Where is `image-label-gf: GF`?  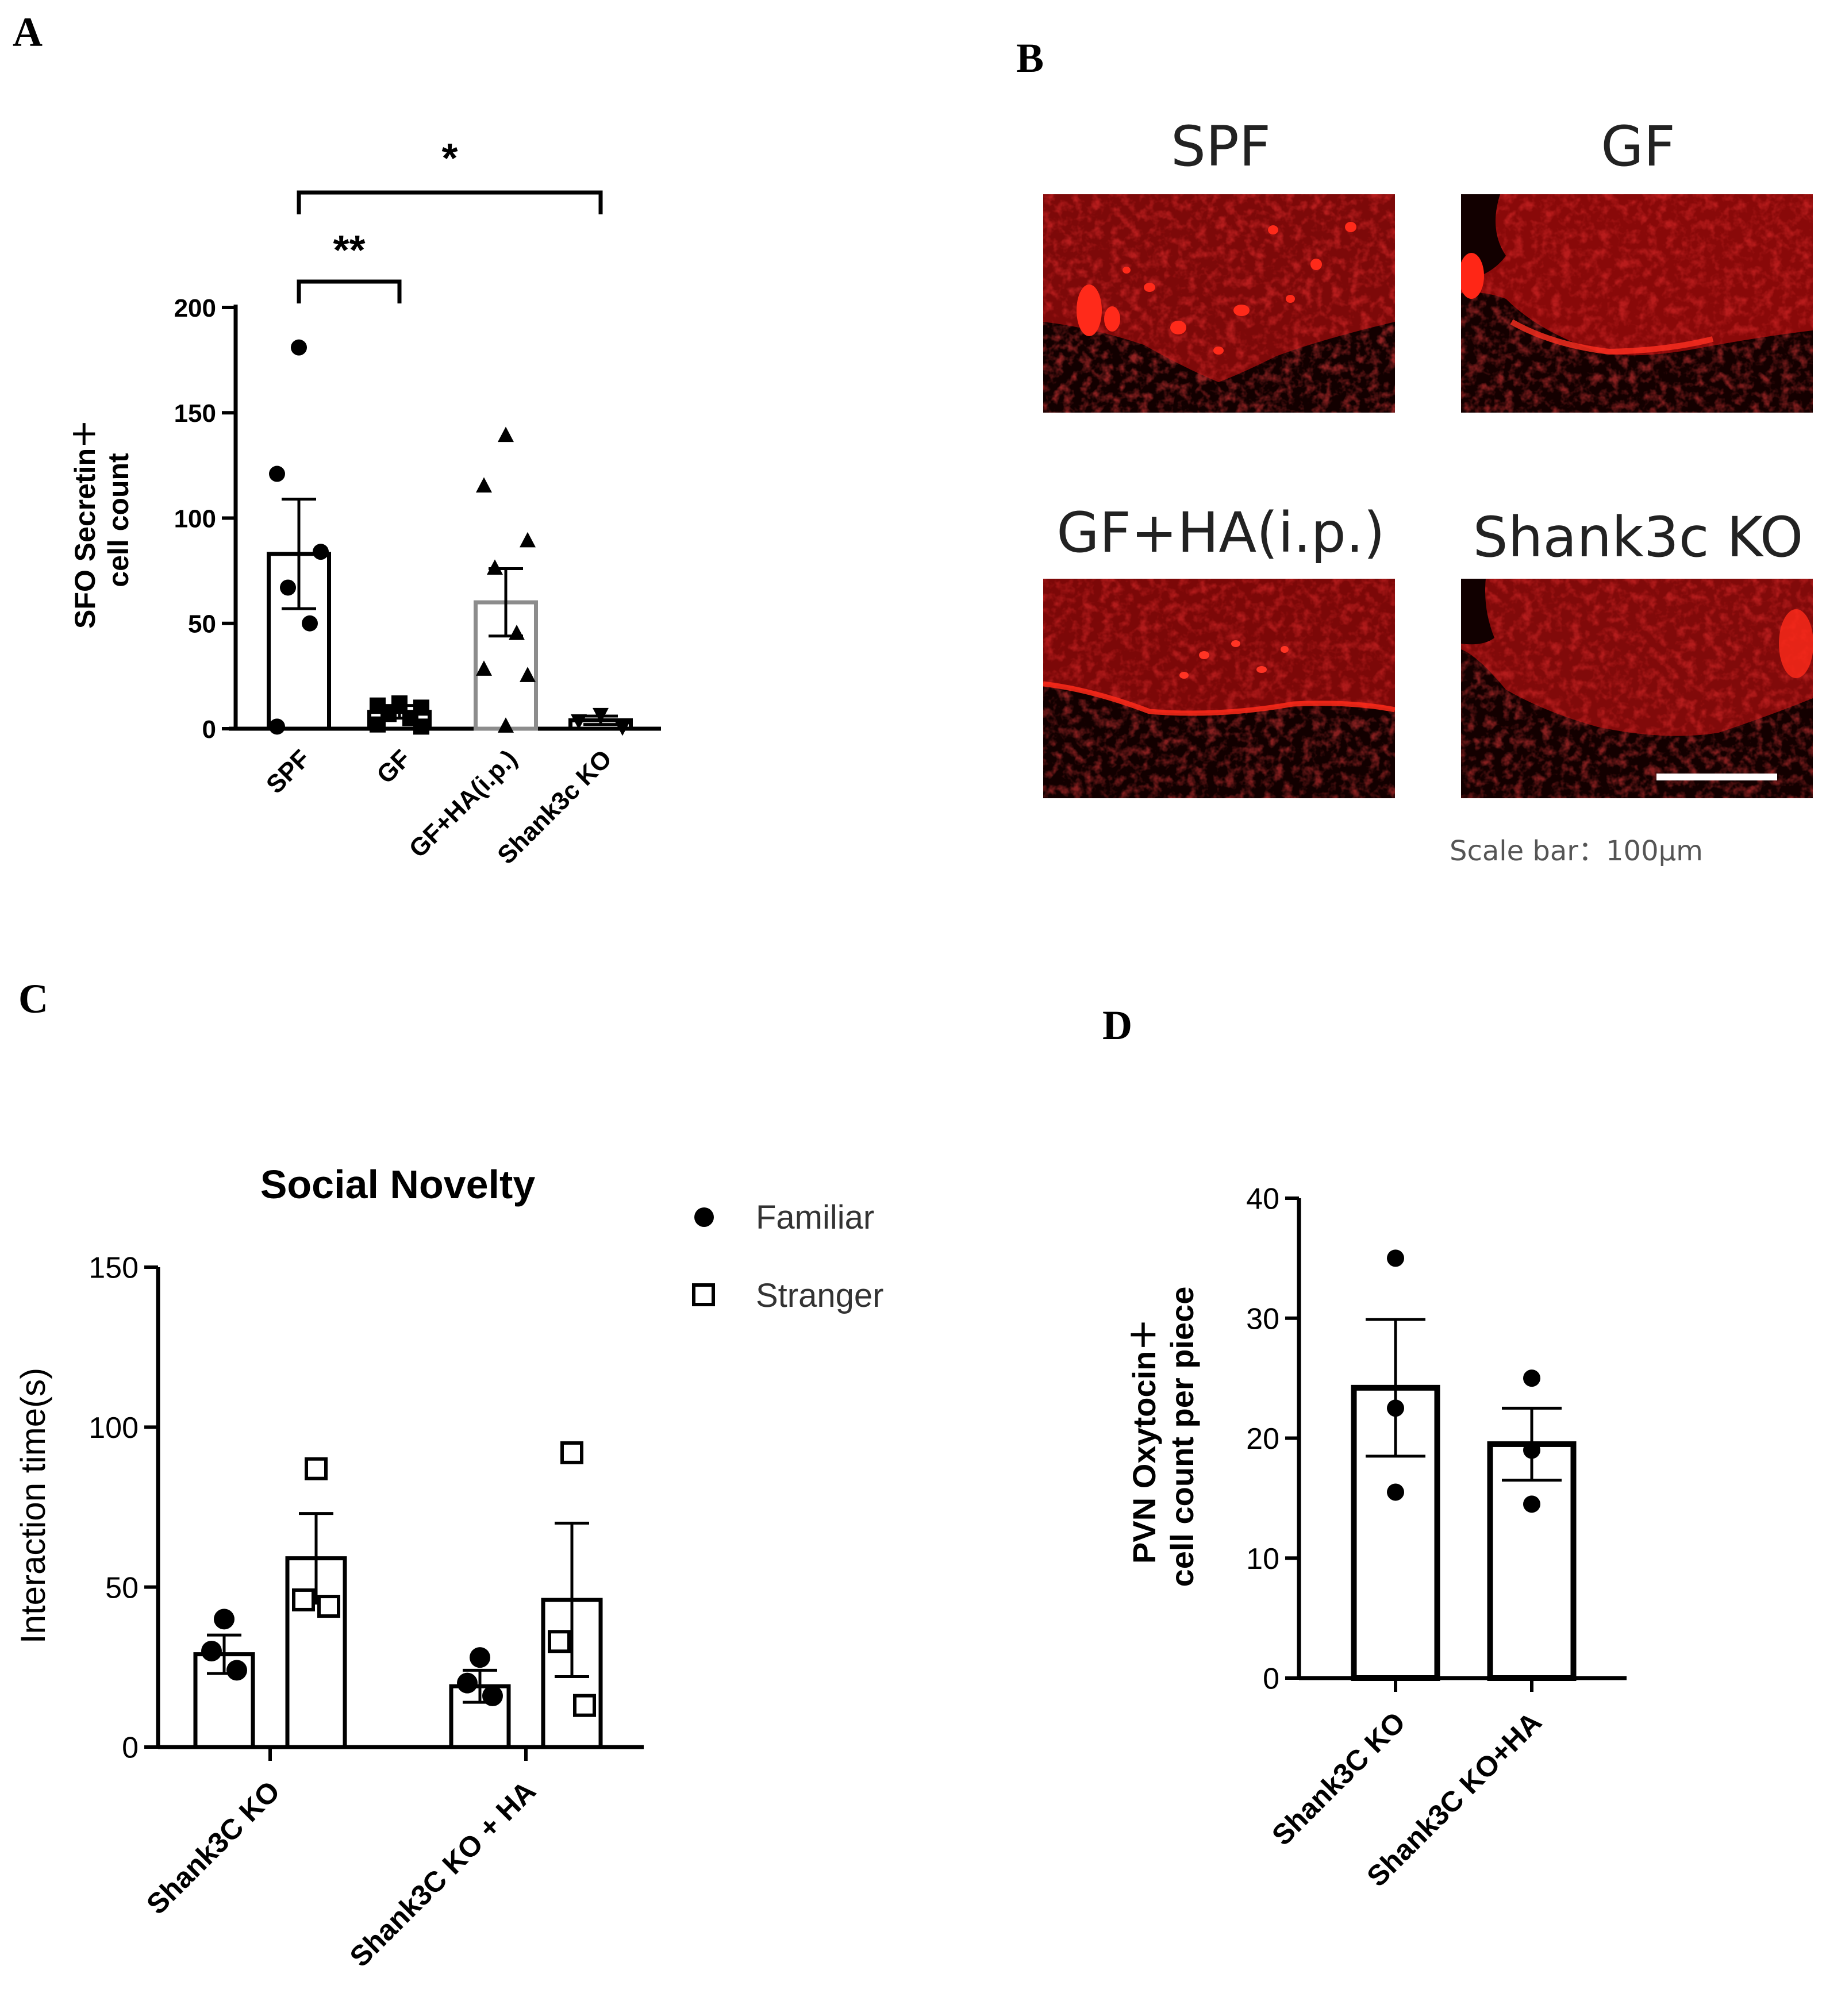
image-label-gf: GF is located at coordinates (1638, 146).